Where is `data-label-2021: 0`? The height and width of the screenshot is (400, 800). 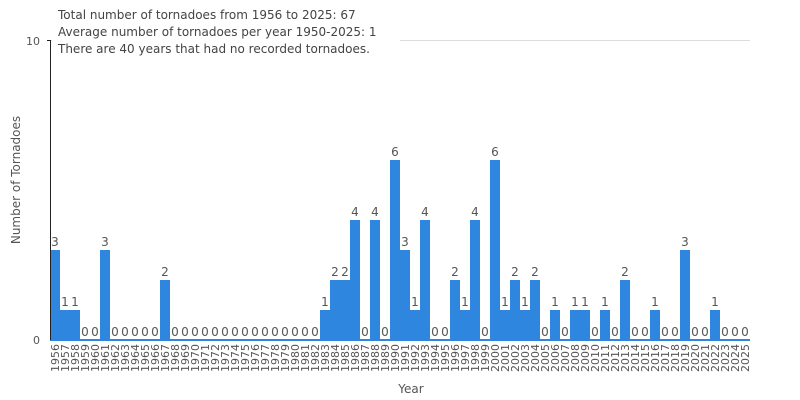
data-label-2021: 0 is located at coordinates (705, 332).